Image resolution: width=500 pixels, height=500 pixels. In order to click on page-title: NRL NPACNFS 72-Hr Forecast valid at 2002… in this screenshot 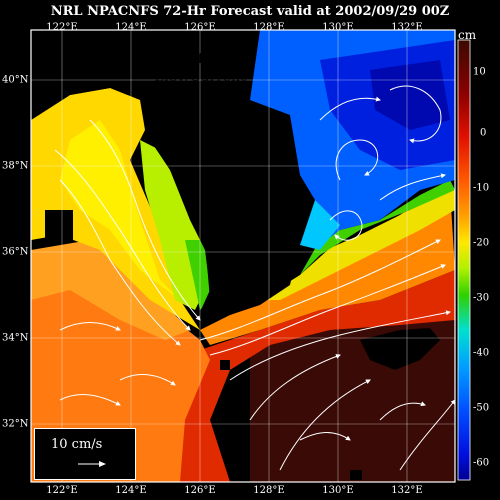, I will do `click(250, 11)`.